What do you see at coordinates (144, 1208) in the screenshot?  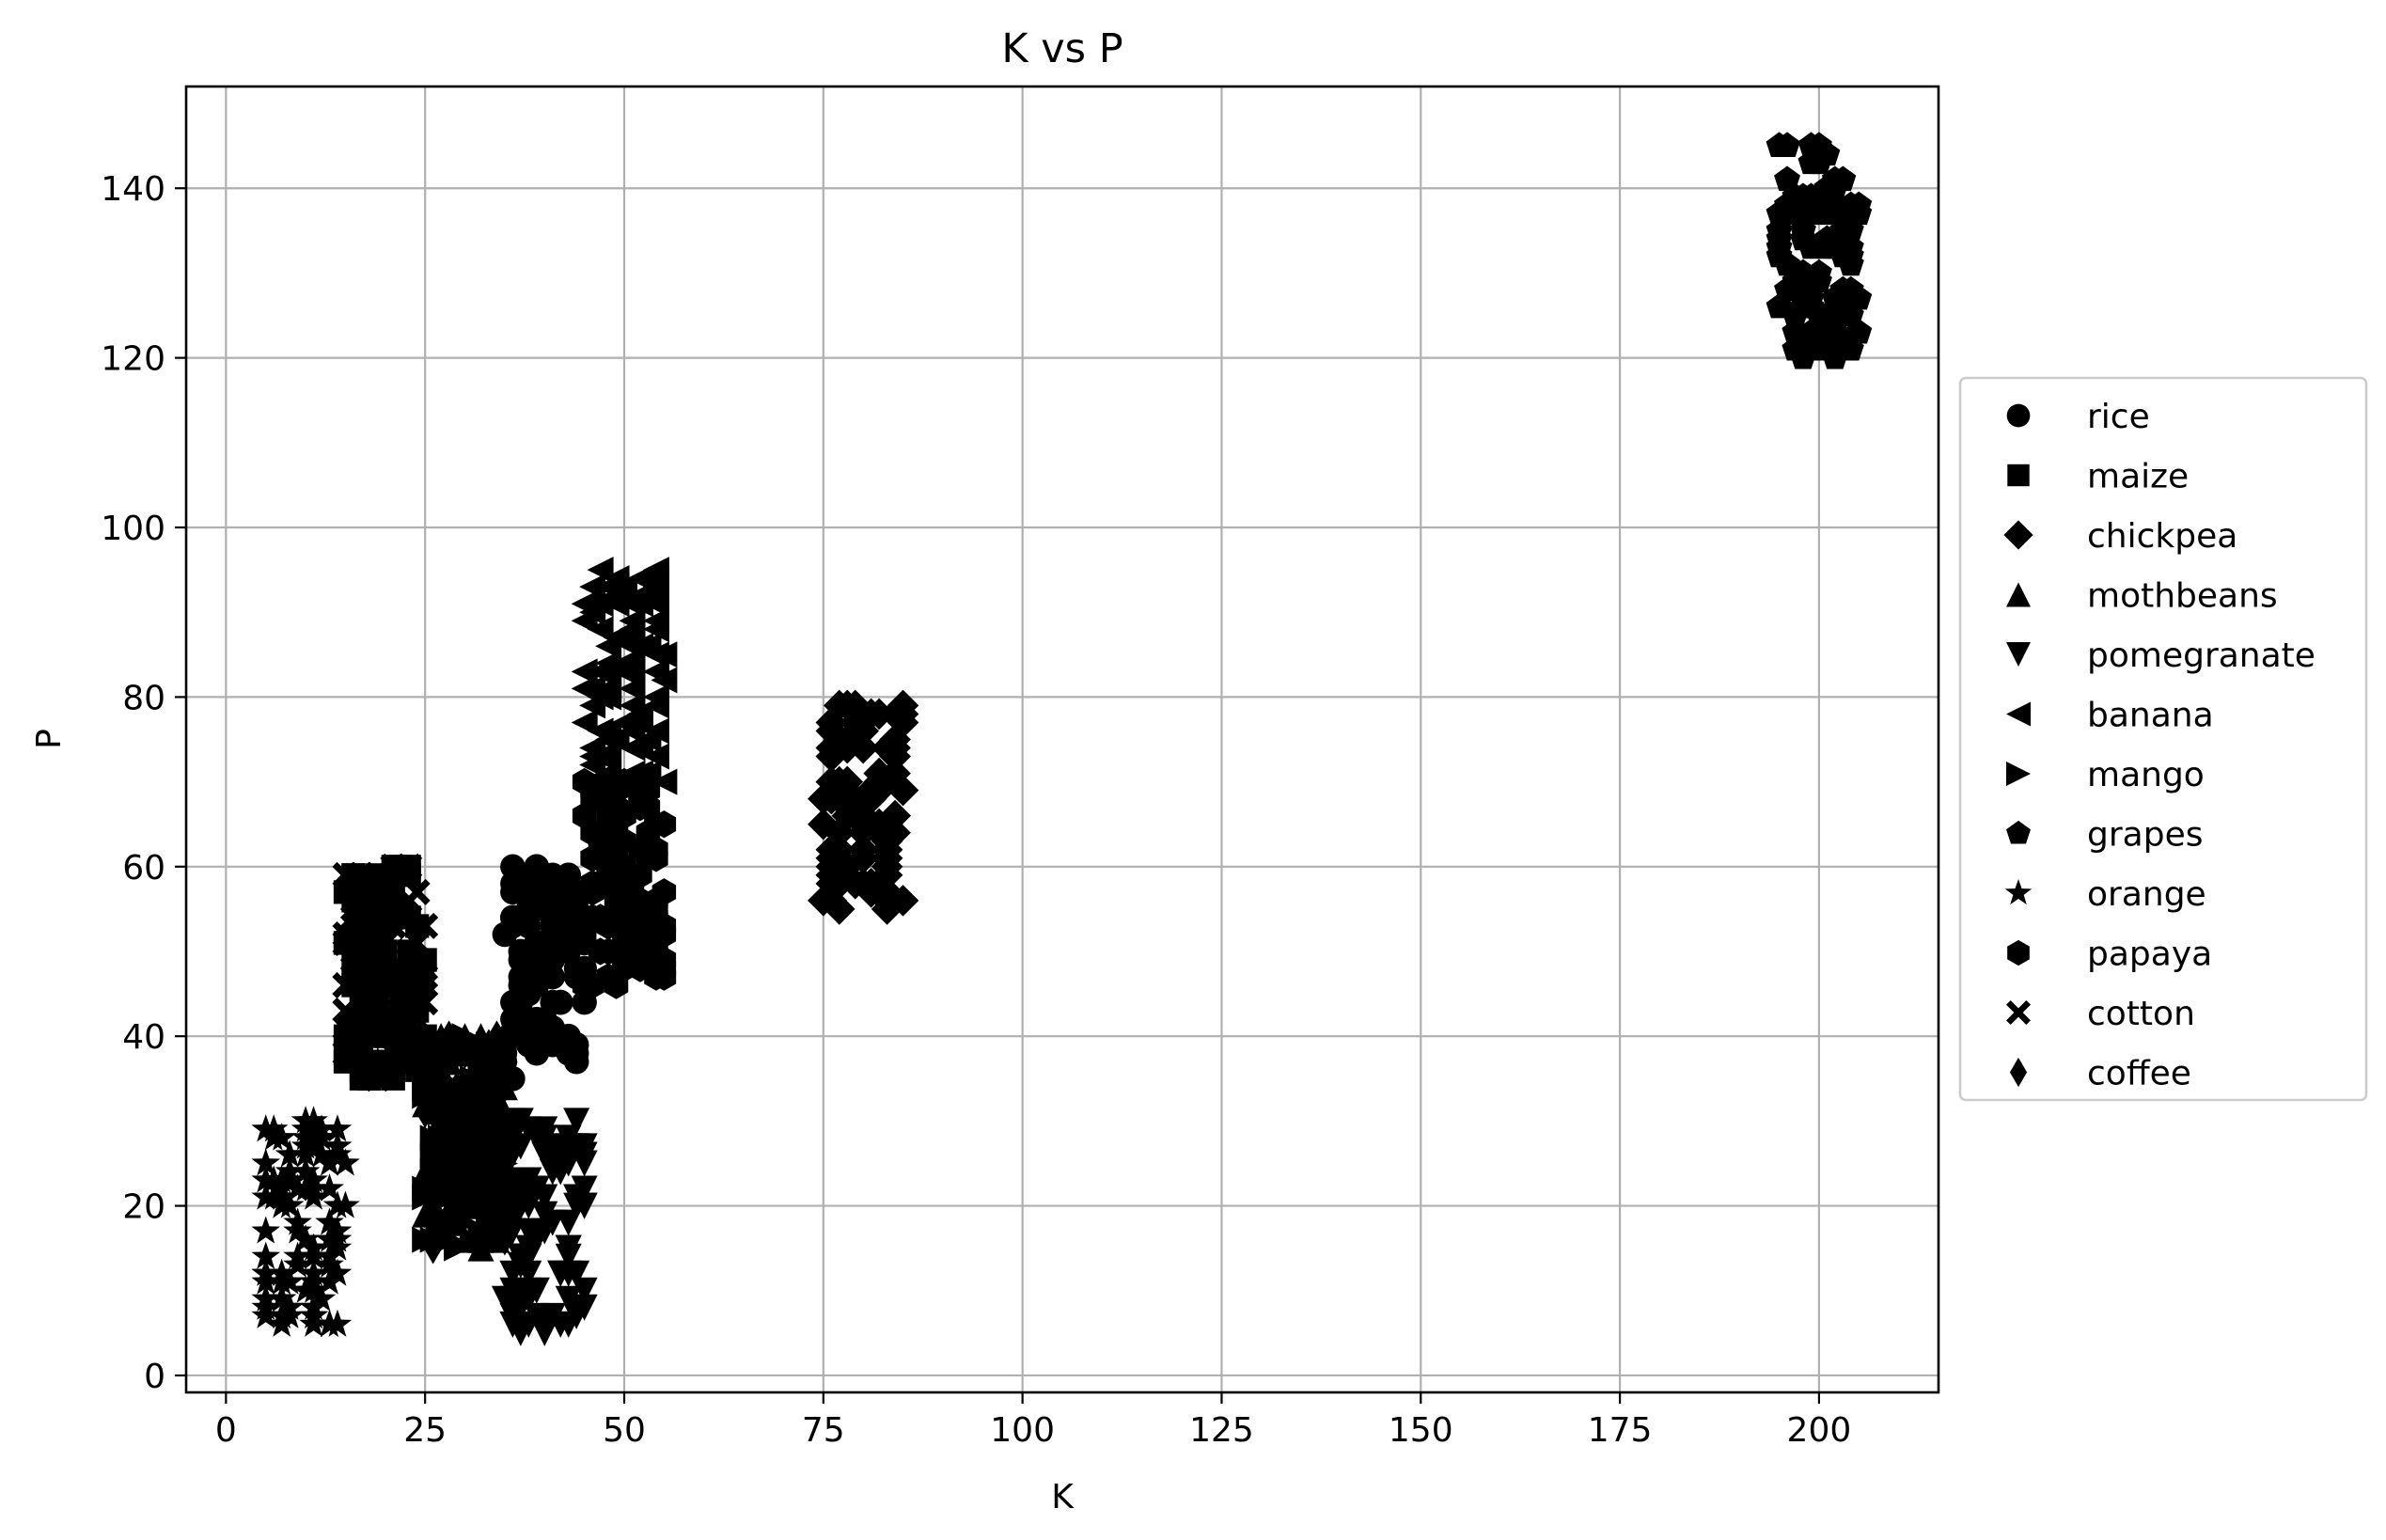 I see `y-tick-label: 20` at bounding box center [144, 1208].